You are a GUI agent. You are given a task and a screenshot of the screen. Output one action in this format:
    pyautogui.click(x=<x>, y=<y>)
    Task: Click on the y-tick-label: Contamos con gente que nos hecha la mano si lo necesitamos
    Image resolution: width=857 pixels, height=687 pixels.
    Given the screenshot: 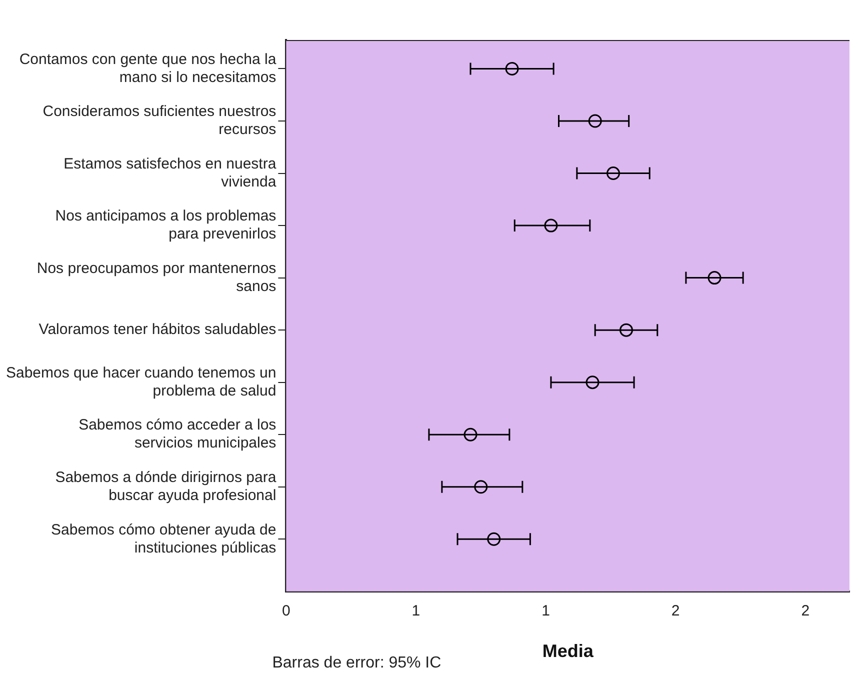 What is the action you would take?
    pyautogui.click(x=148, y=68)
    